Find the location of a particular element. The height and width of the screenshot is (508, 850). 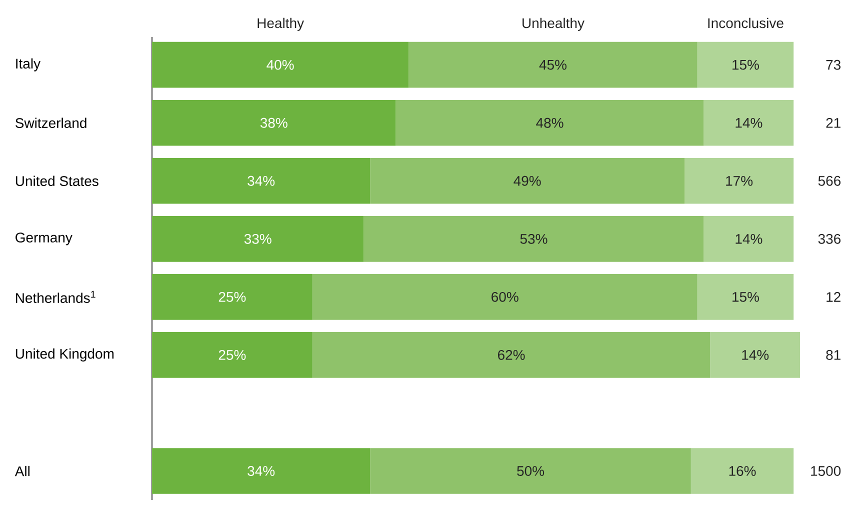

data-label: 53% is located at coordinates (534, 239).